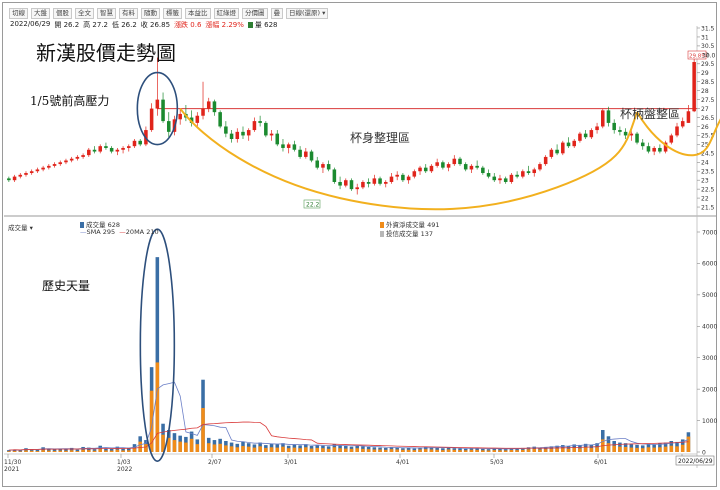  What do you see at coordinates (106, 13) in the screenshot?
I see `toolbar-button-4: 智慧` at bounding box center [106, 13].